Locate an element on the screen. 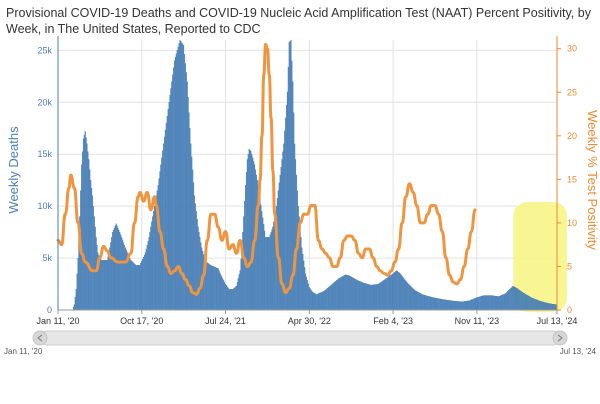 The image size is (600, 404). x-tick-label: Jul 24, '21 is located at coordinates (225, 321).